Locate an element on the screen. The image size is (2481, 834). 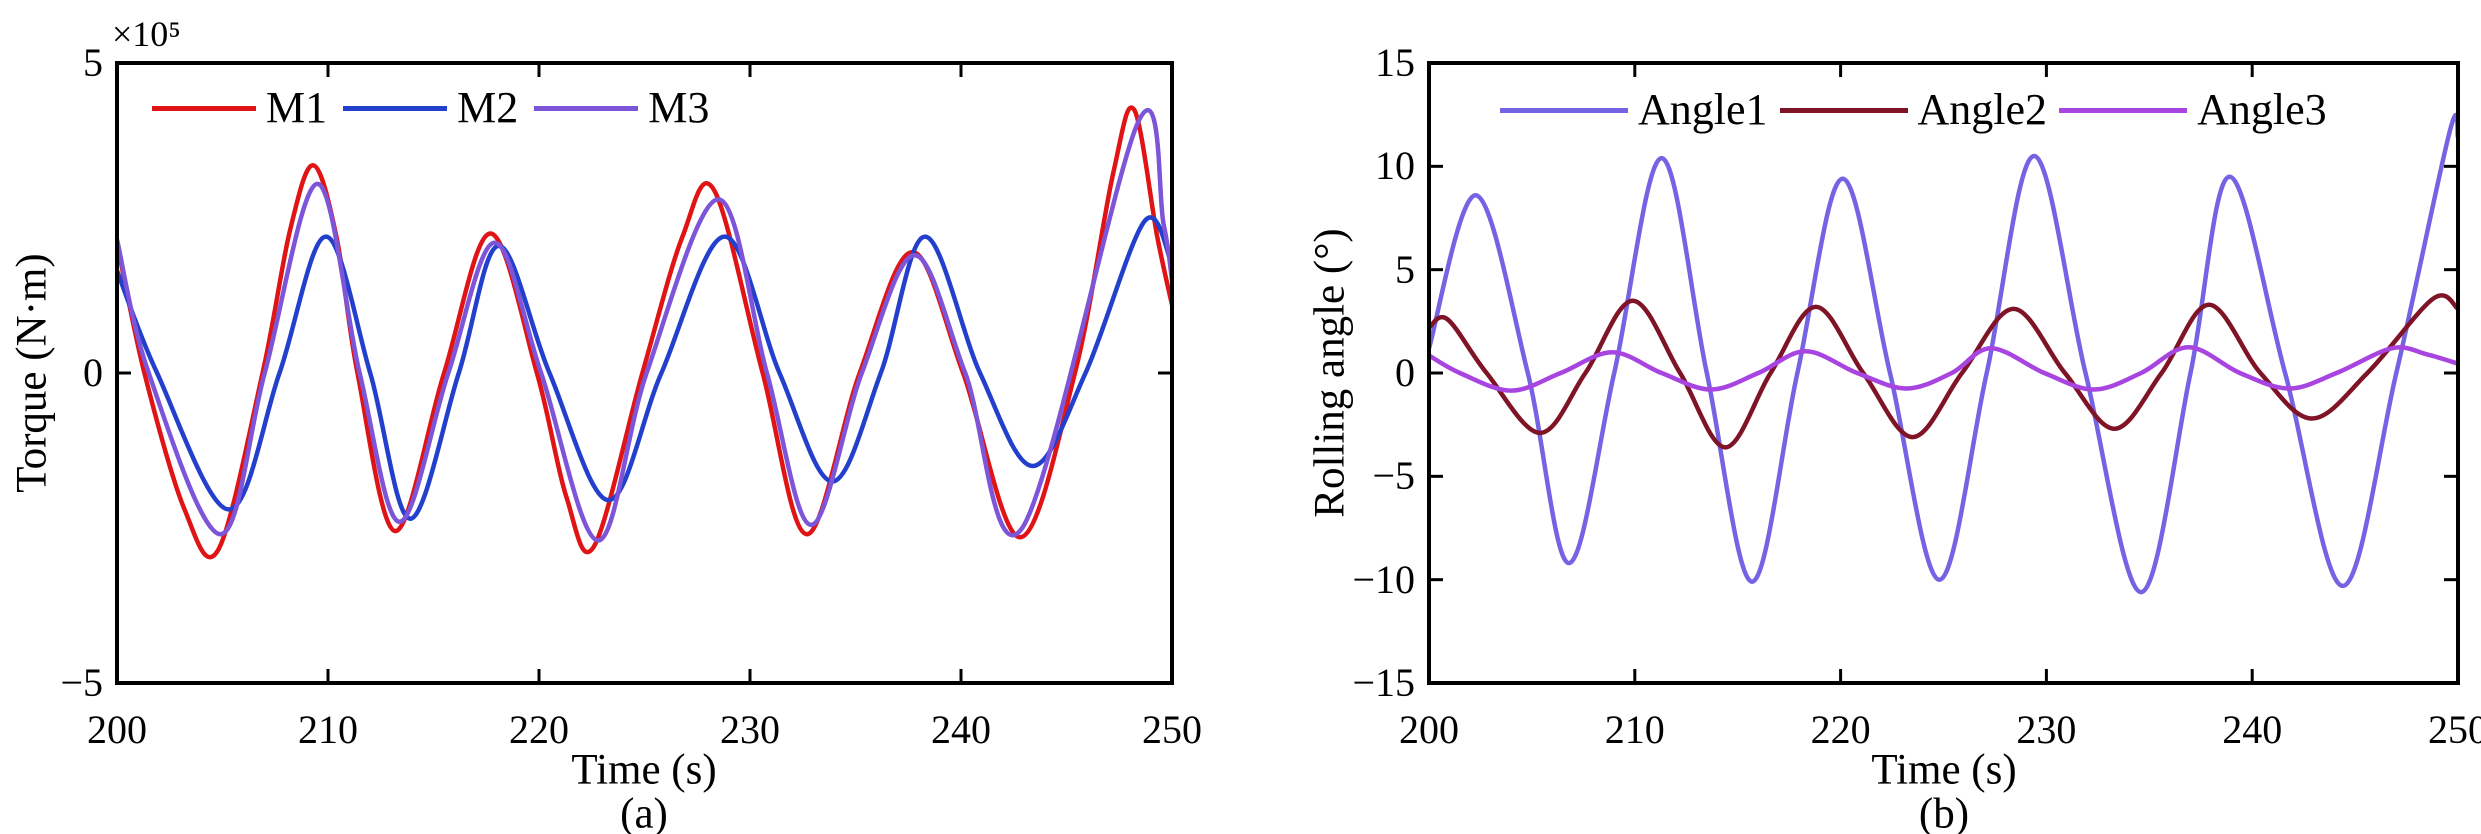
panel-a-xtick-250: 250 is located at coordinates (1172, 729).